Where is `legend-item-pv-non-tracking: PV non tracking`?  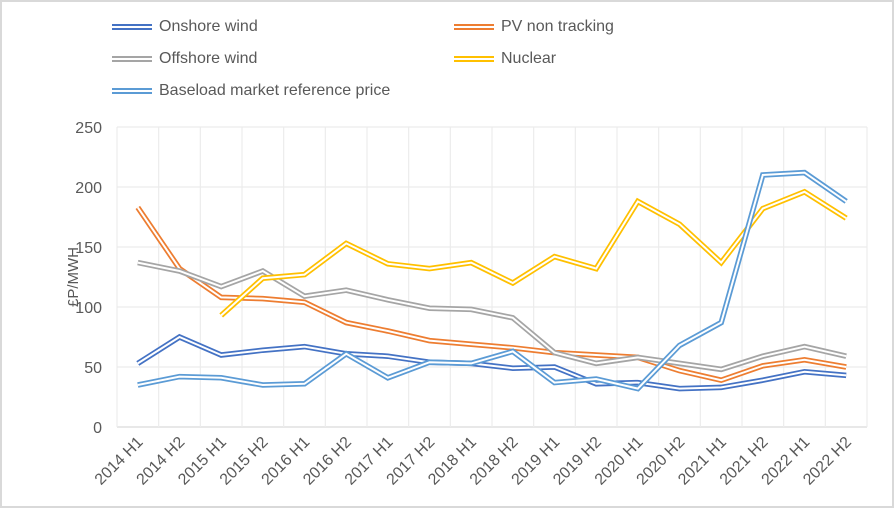 legend-item-pv-non-tracking: PV non tracking is located at coordinates (534, 27).